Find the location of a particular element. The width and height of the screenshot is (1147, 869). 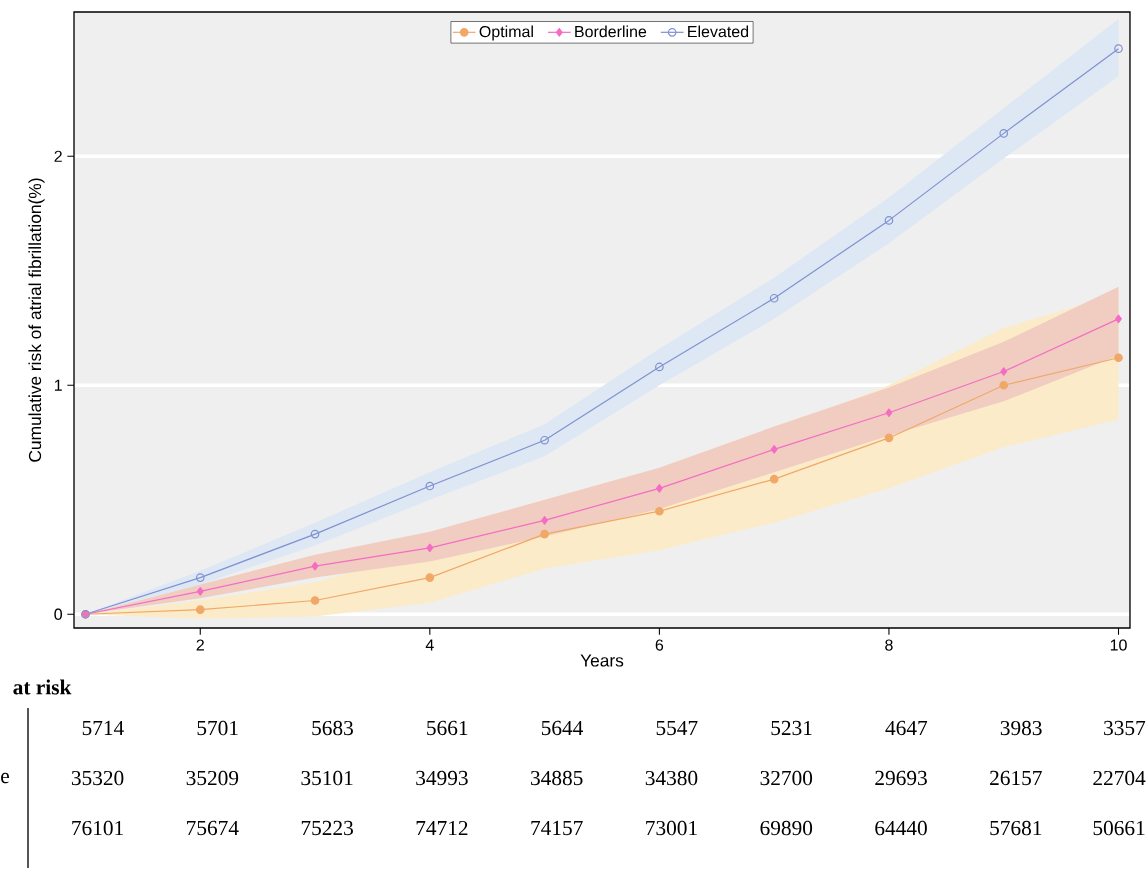

text: at risk is located at coordinates (42, 687).